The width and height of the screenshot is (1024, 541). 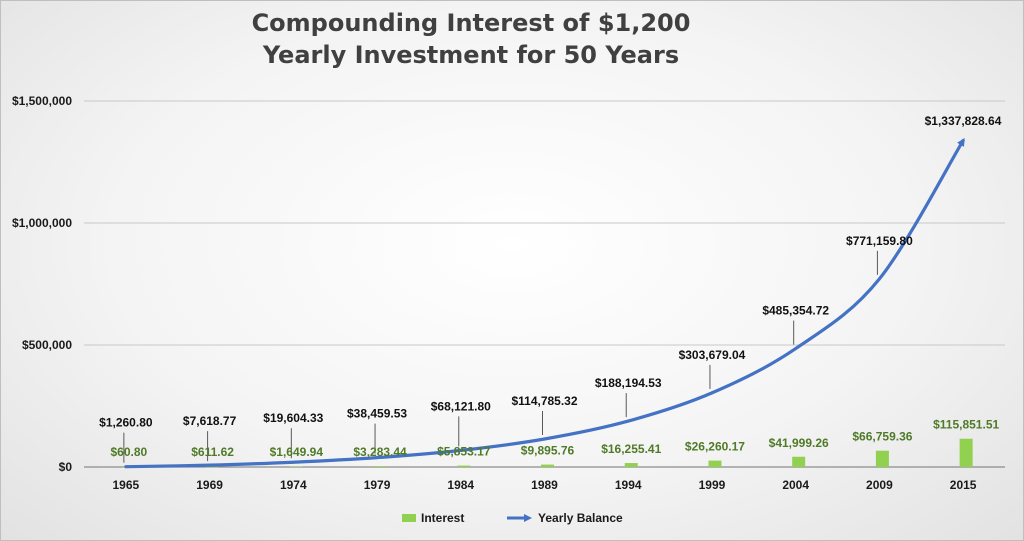 What do you see at coordinates (464, 452) in the screenshot?
I see `interest-data-label: $5,853.17` at bounding box center [464, 452].